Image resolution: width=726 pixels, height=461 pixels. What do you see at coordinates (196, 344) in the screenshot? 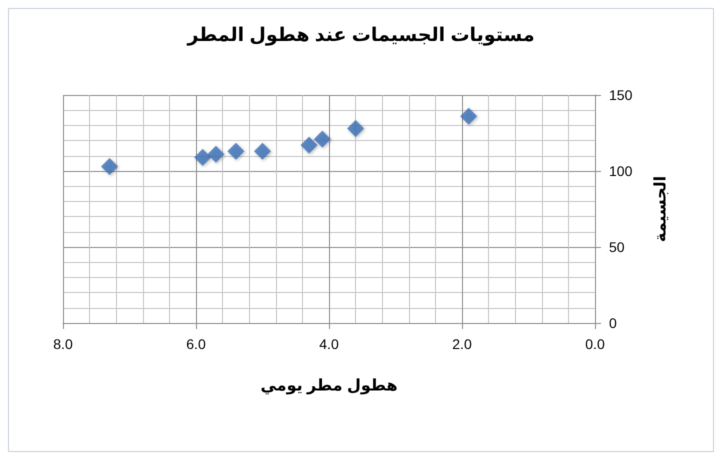
I see `x-tick-label: 6.0` at bounding box center [196, 344].